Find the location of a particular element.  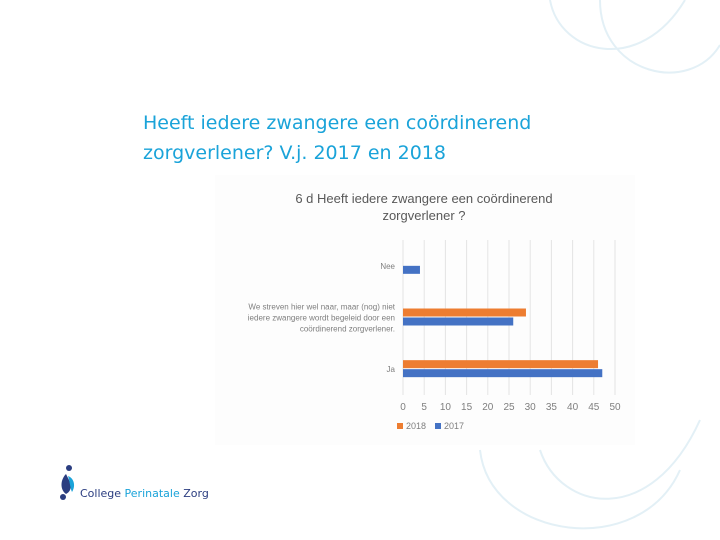

category-label: Nee is located at coordinates (387, 266).